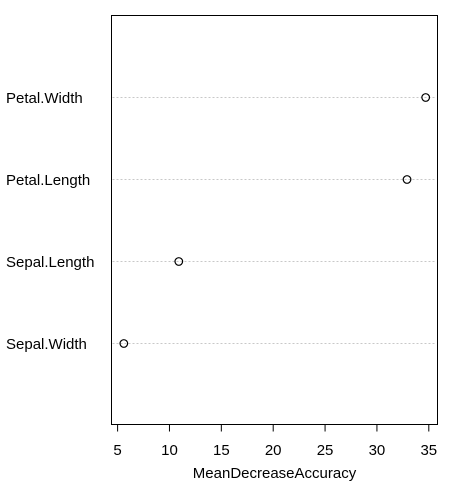  I want to click on variable-label: Petal.Length, so click(48, 180).